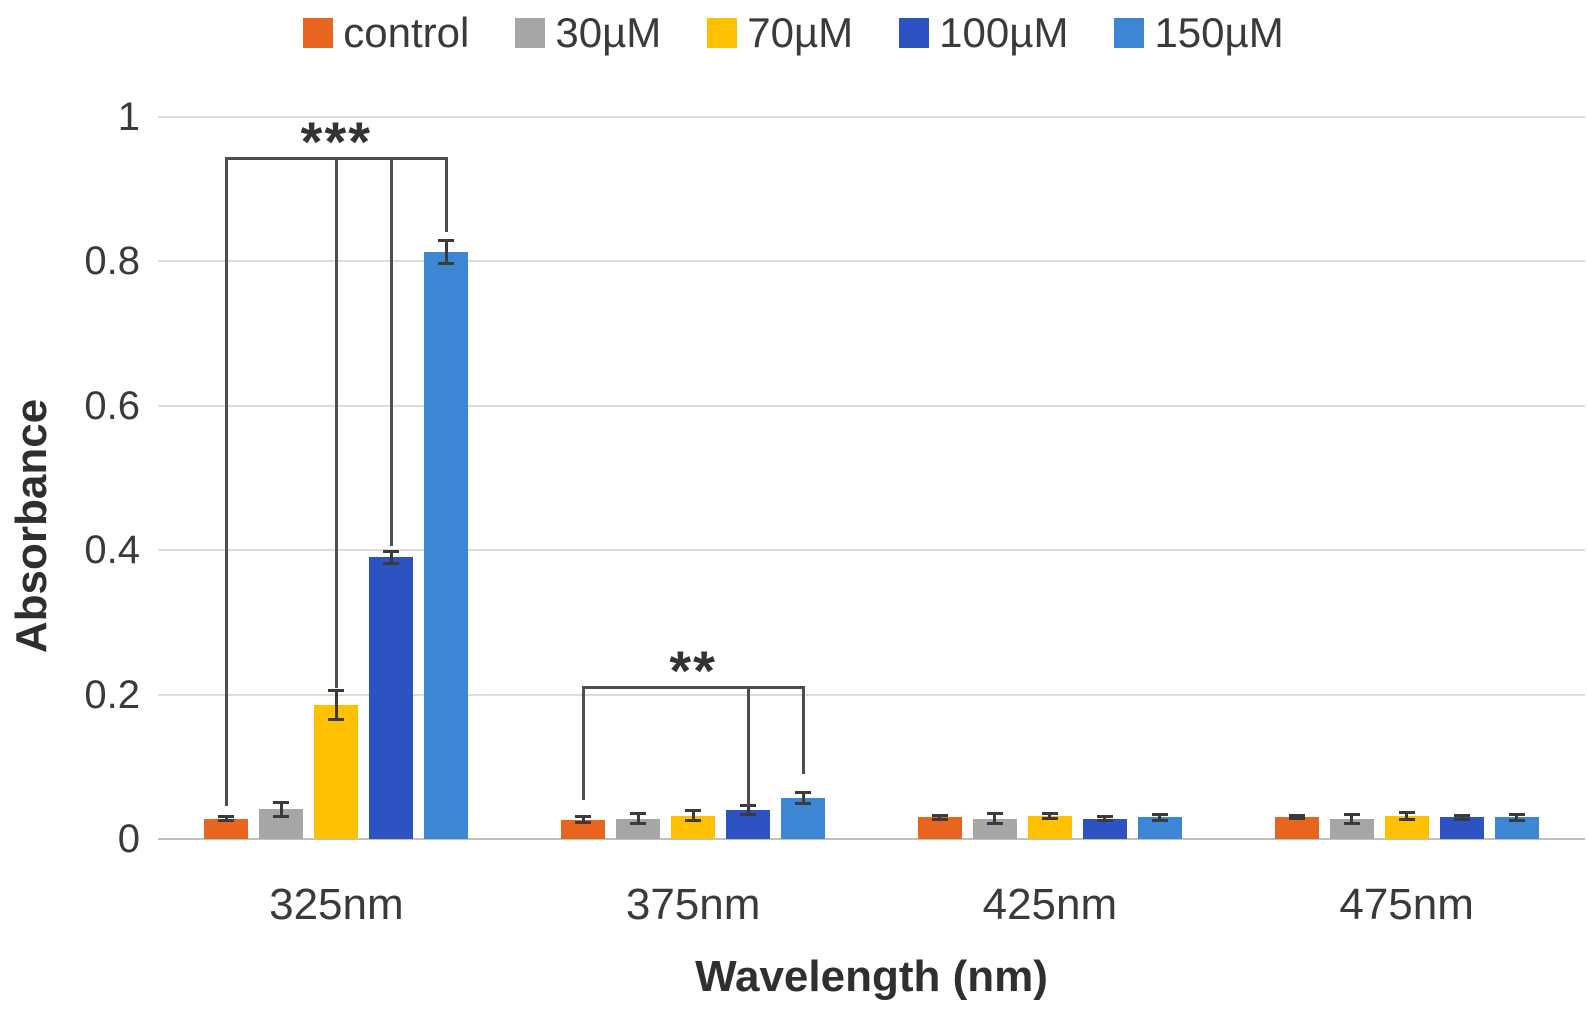 This screenshot has height=1015, width=1587. What do you see at coordinates (336, 904) in the screenshot?
I see `x-category-label: 325nm` at bounding box center [336, 904].